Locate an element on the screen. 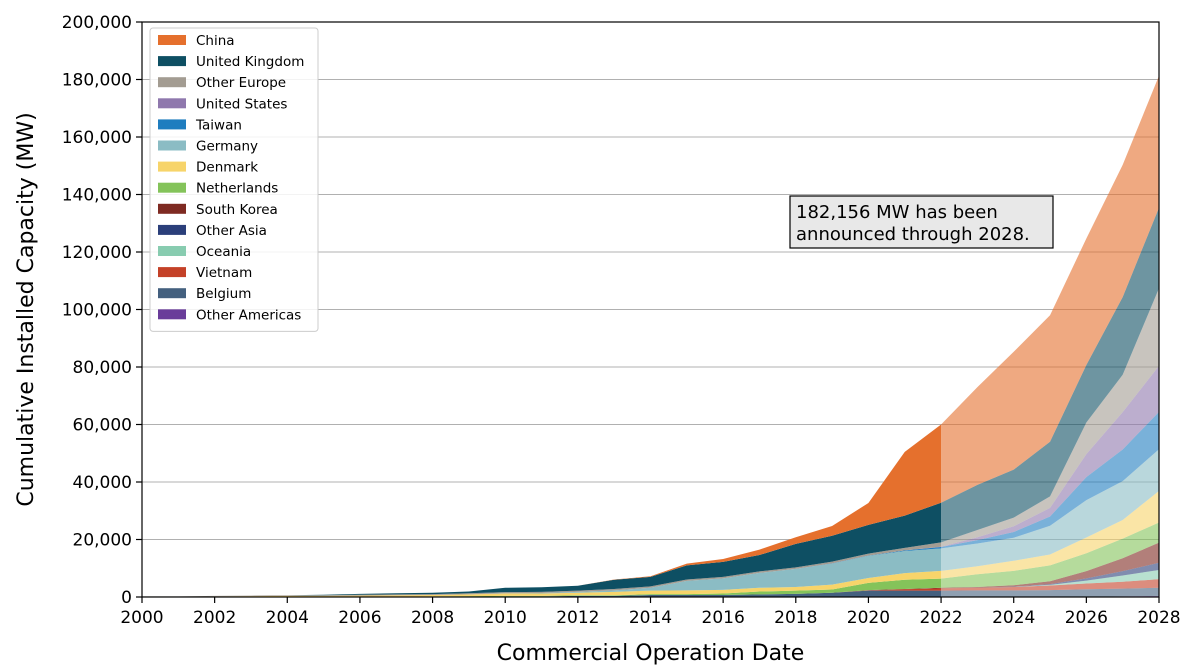 The image size is (1192, 672). y-tick-label: 60,000 is located at coordinates (102, 426).